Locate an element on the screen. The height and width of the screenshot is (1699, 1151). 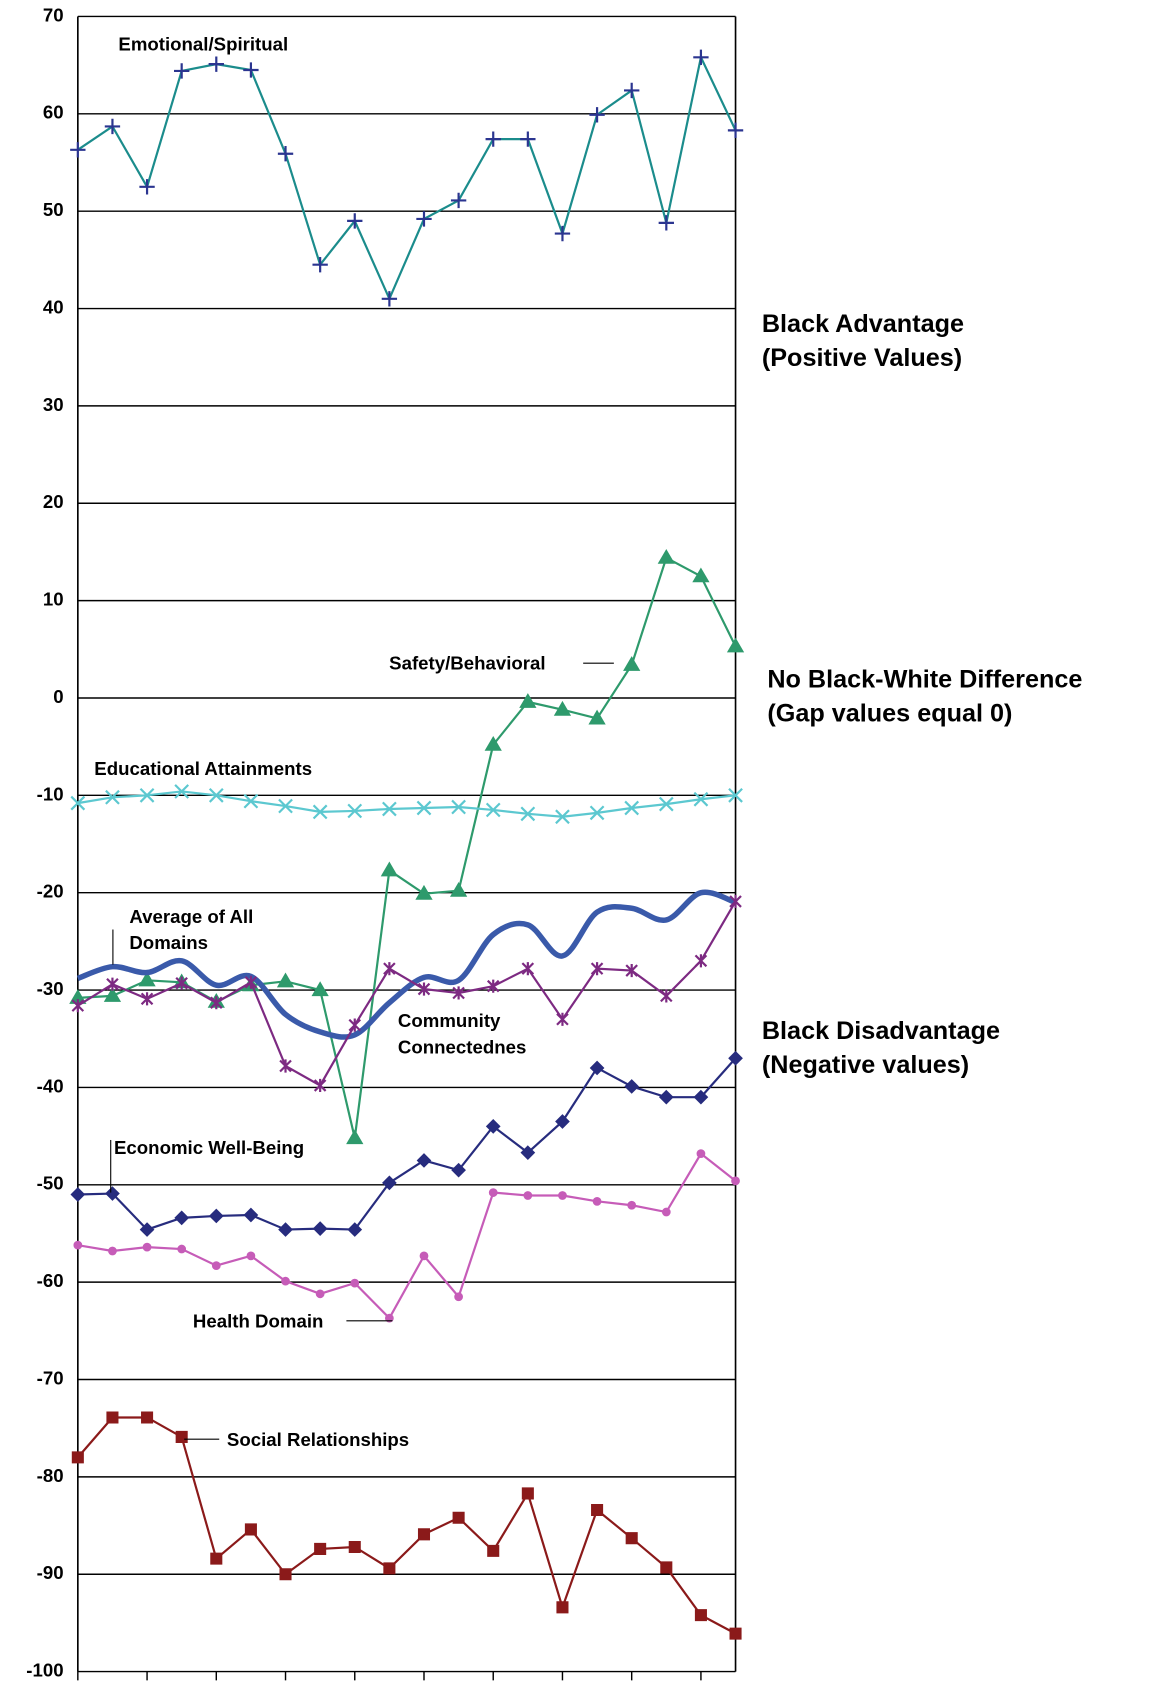
series-label-box: Social Relationships is located at coordinates (318, 1439).